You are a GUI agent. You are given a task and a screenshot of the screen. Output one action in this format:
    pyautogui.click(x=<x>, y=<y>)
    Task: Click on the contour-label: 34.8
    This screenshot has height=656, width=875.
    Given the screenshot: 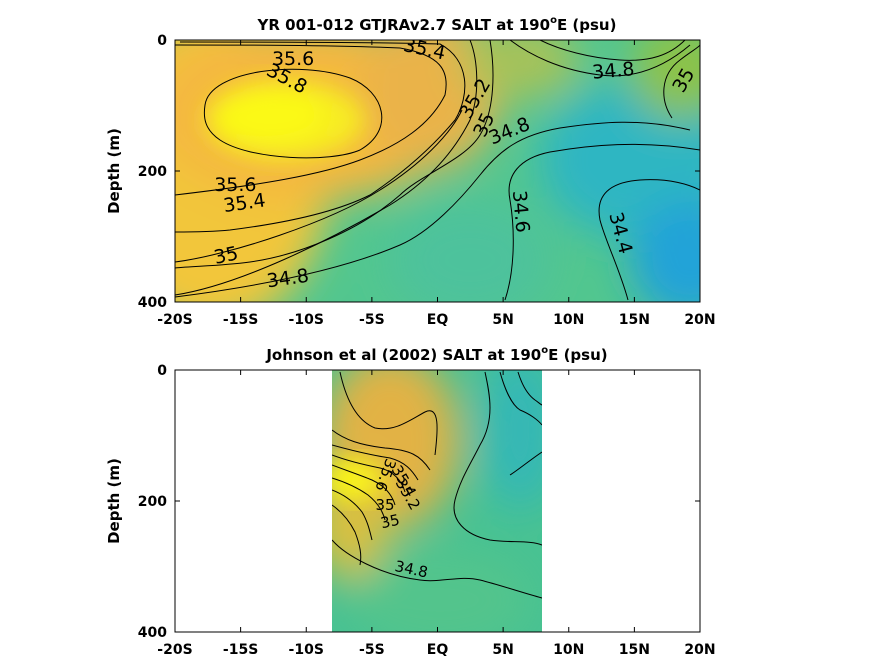 What is the action you would take?
    pyautogui.click(x=613, y=71)
    